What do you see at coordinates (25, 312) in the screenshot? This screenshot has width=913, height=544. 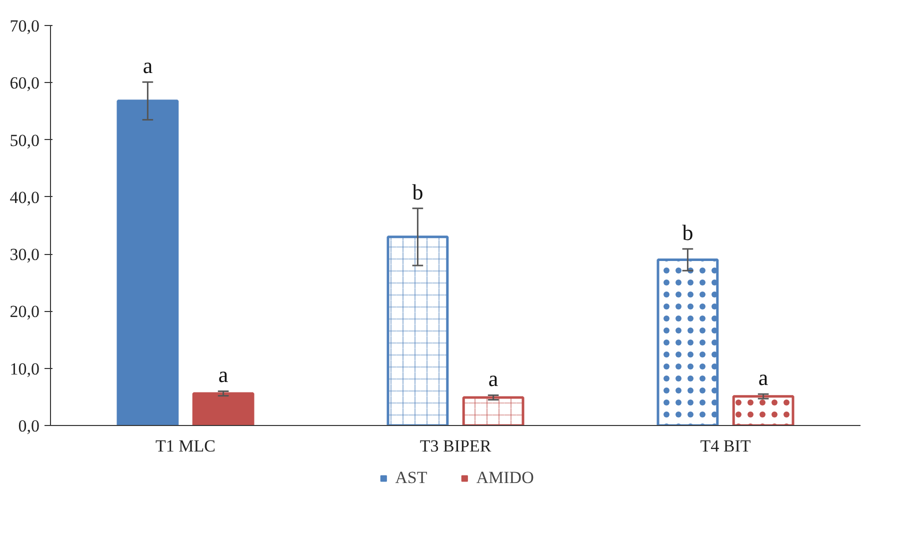 I see `y-tick-label: 20,0` at bounding box center [25, 312].